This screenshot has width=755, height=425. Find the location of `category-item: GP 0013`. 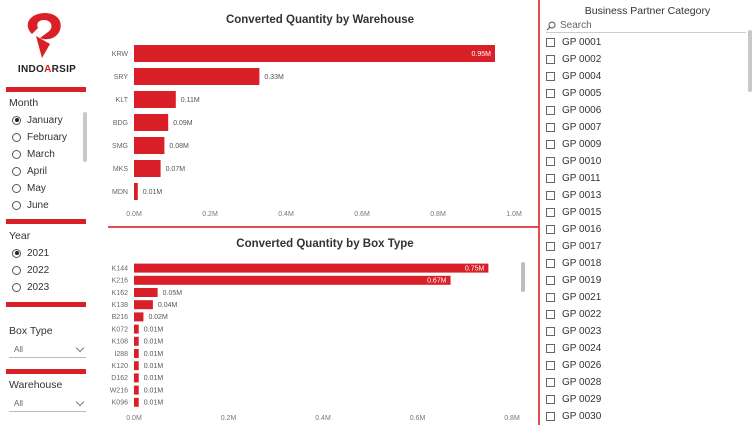

category-item: GP 0013 is located at coordinates (643, 195).